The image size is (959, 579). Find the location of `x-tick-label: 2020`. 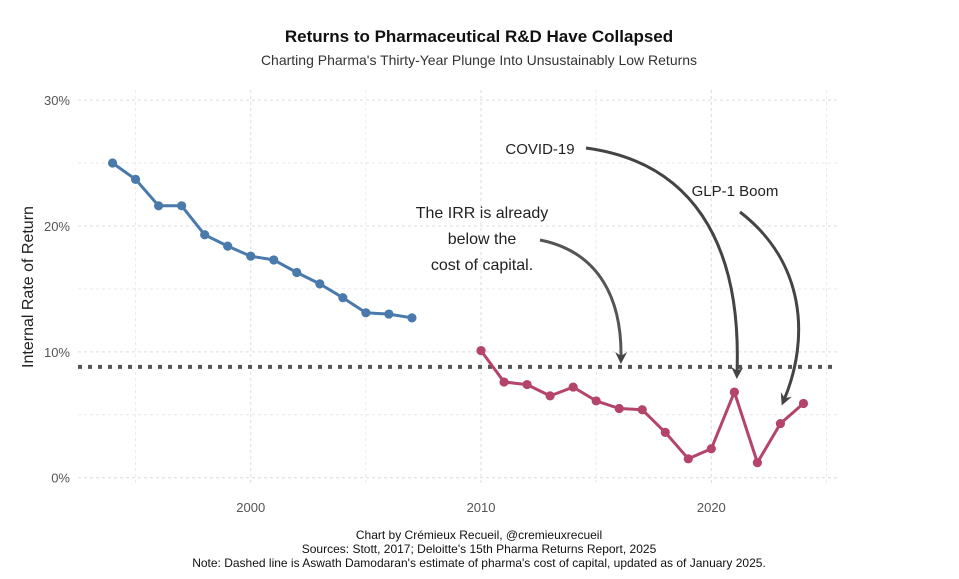

x-tick-label: 2020 is located at coordinates (711, 507).